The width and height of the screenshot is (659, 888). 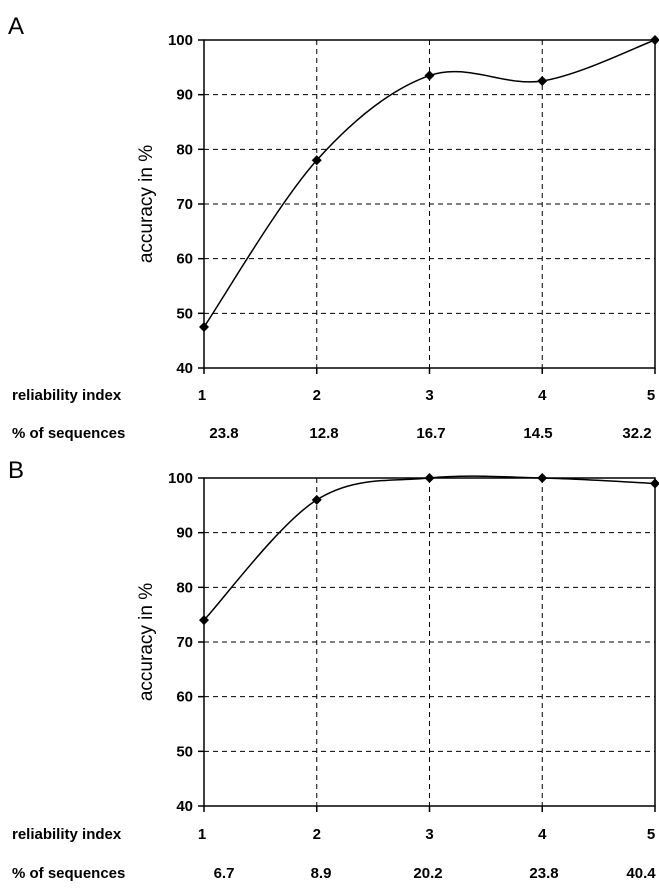 What do you see at coordinates (317, 395) in the screenshot?
I see `panel-a-xtick-label: 2` at bounding box center [317, 395].